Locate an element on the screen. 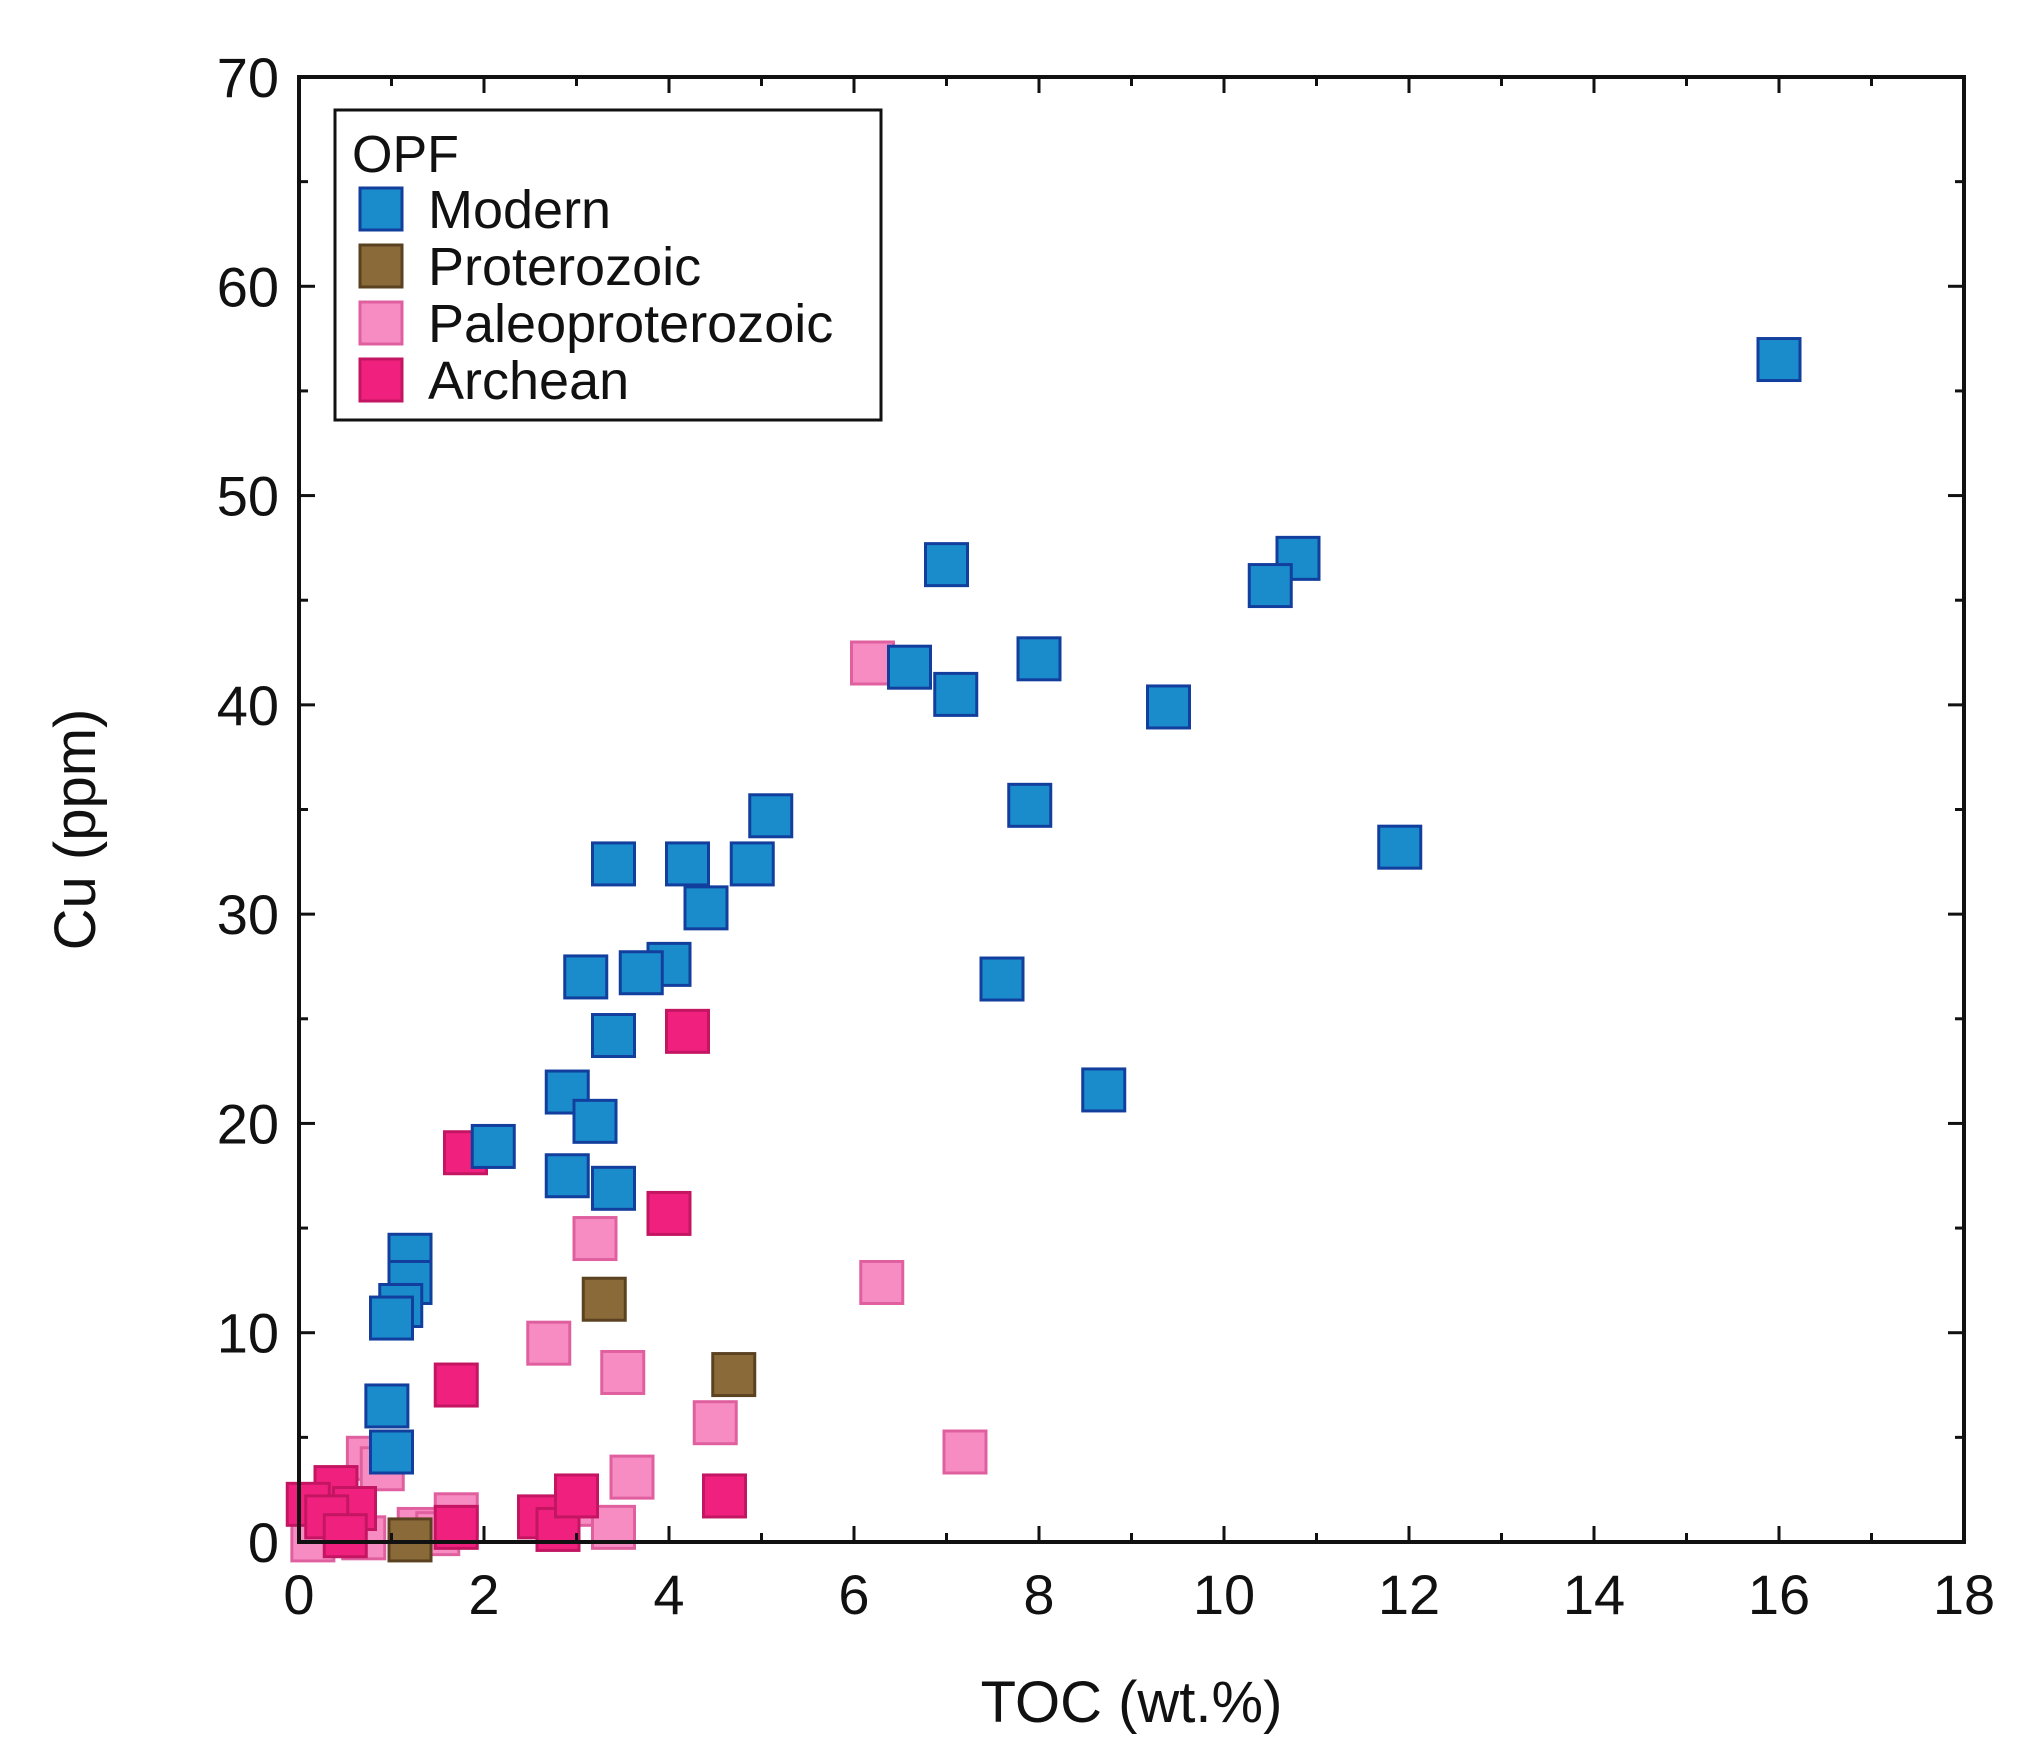 This screenshot has height=1751, width=2020. x-tick-label: 12 is located at coordinates (1409, 1594).